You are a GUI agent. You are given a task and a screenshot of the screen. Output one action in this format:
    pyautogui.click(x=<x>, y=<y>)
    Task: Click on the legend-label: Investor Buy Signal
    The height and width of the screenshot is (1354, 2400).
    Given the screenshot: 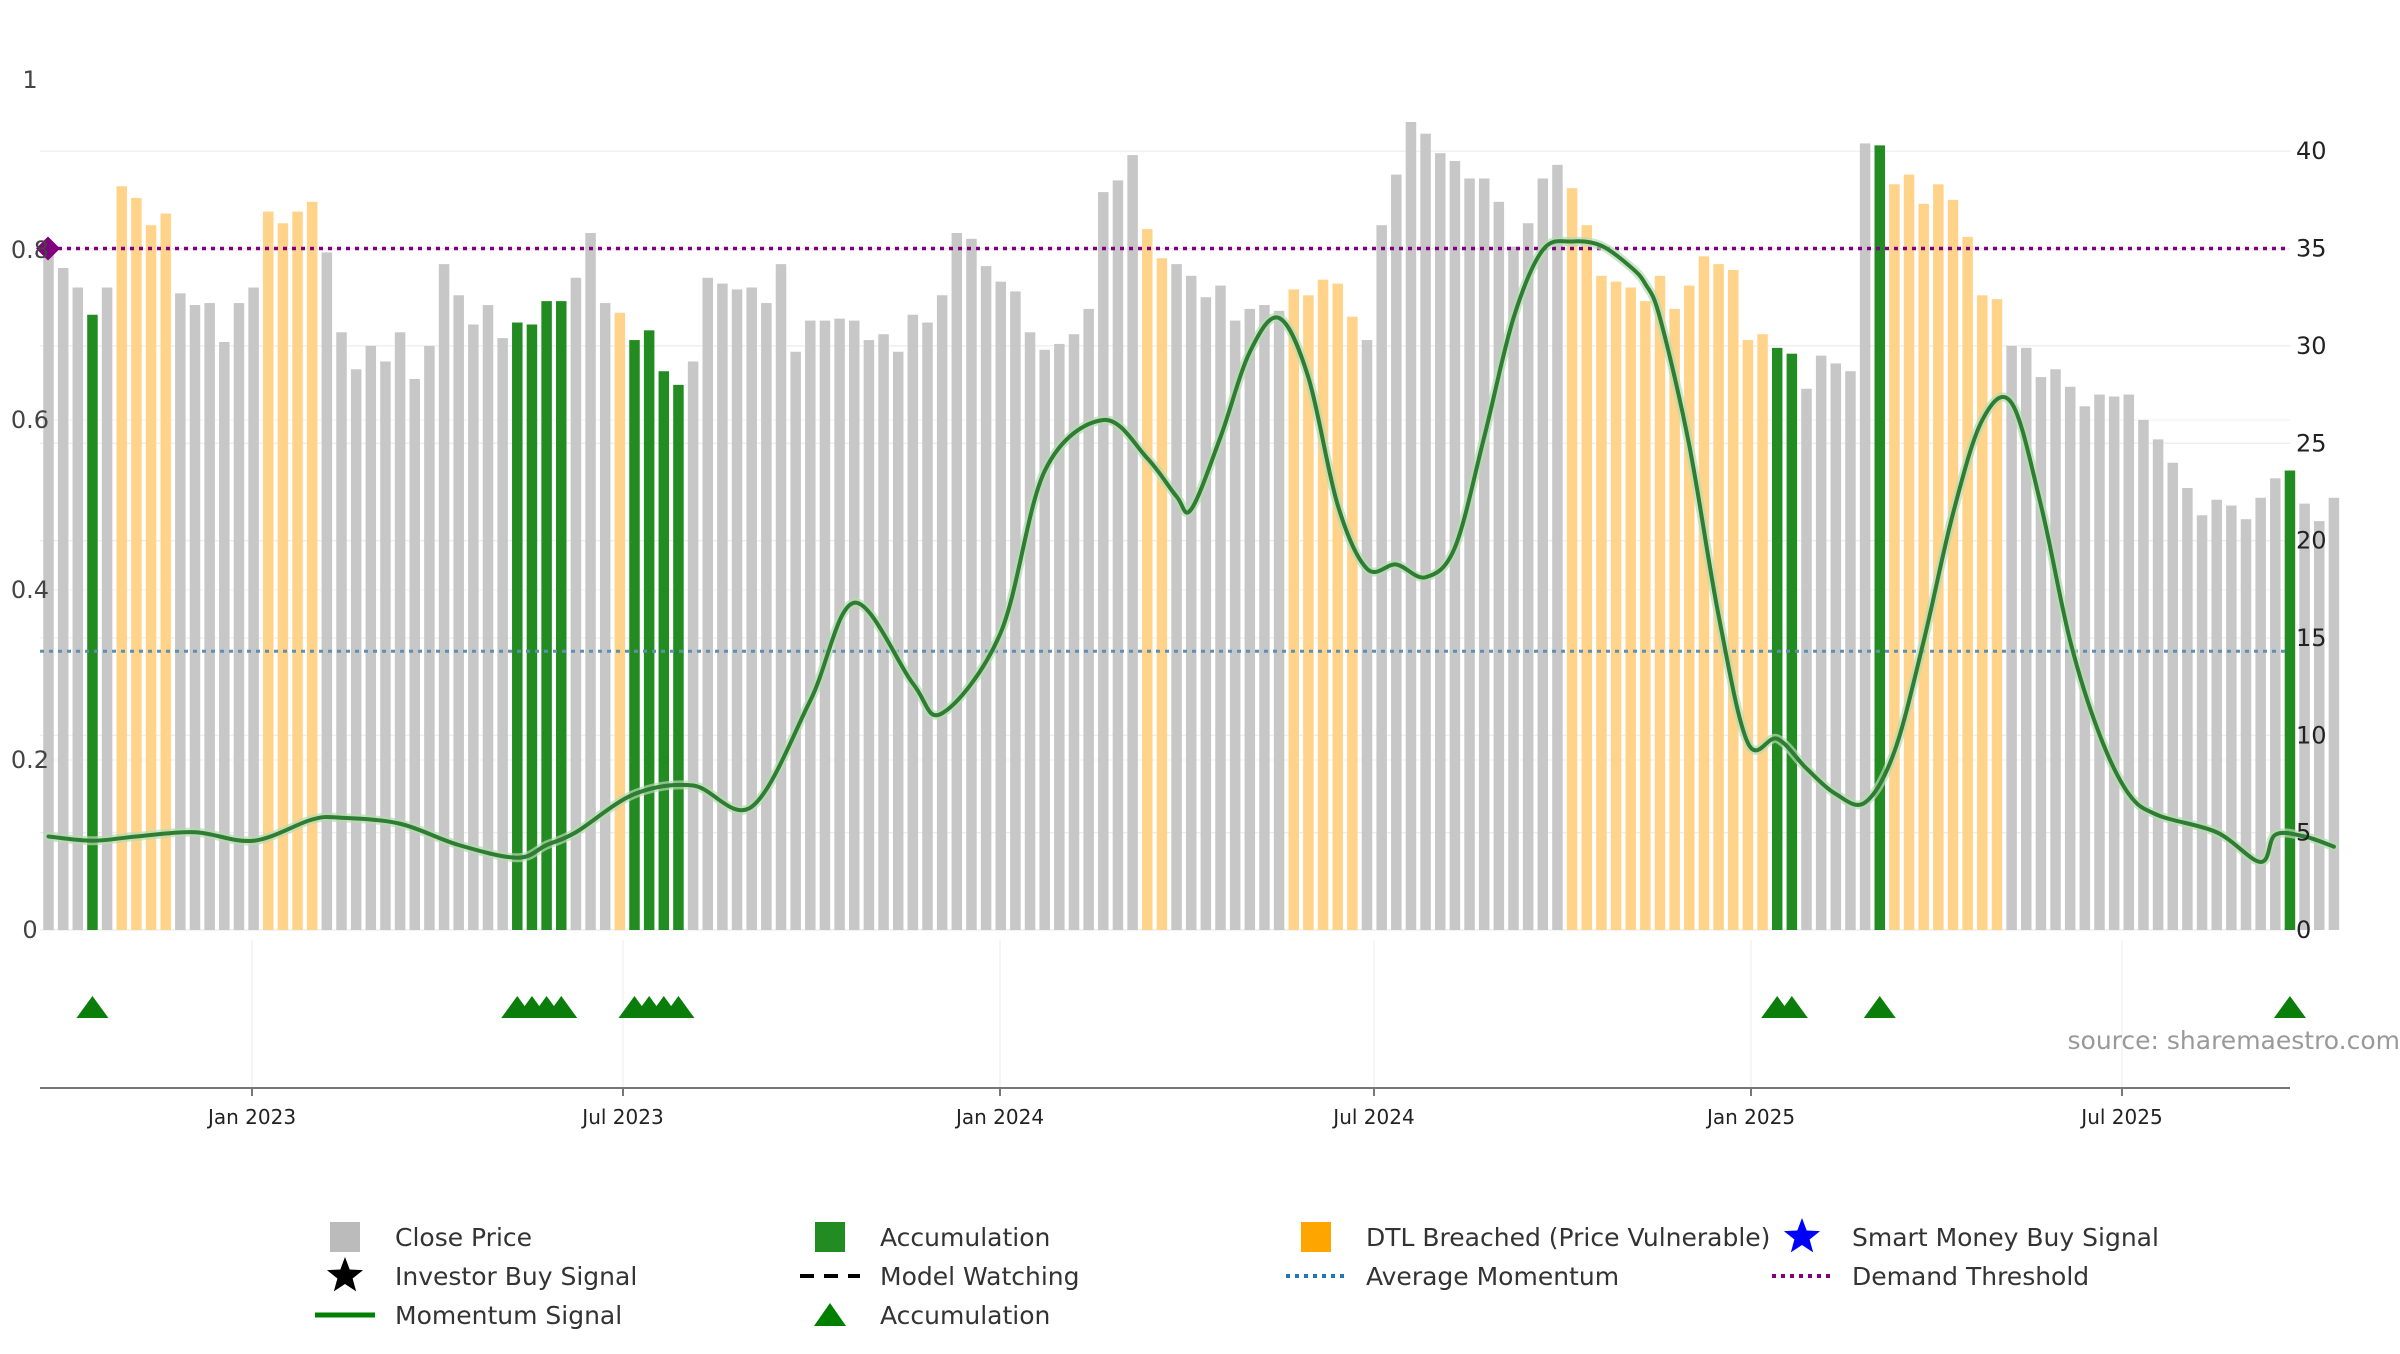 What is the action you would take?
    pyautogui.click(x=516, y=1276)
    